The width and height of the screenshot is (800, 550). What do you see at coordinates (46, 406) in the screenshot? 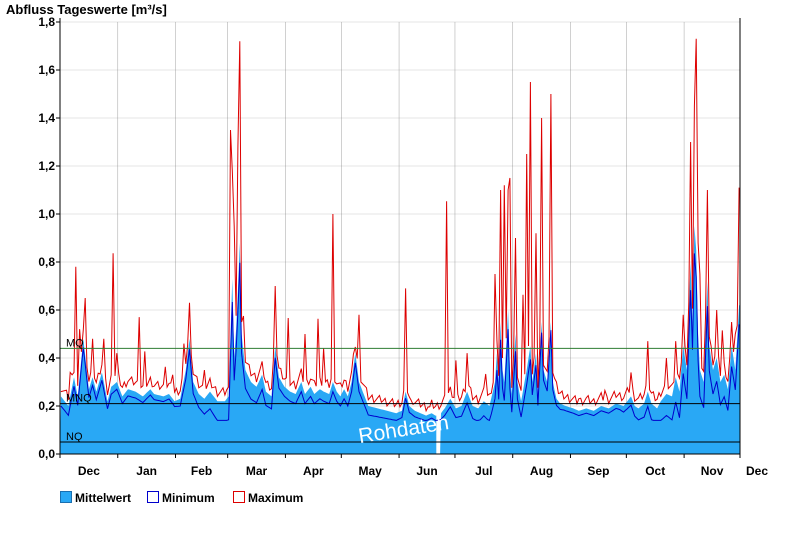
I see `y-tick-label: 0,2` at bounding box center [46, 406].